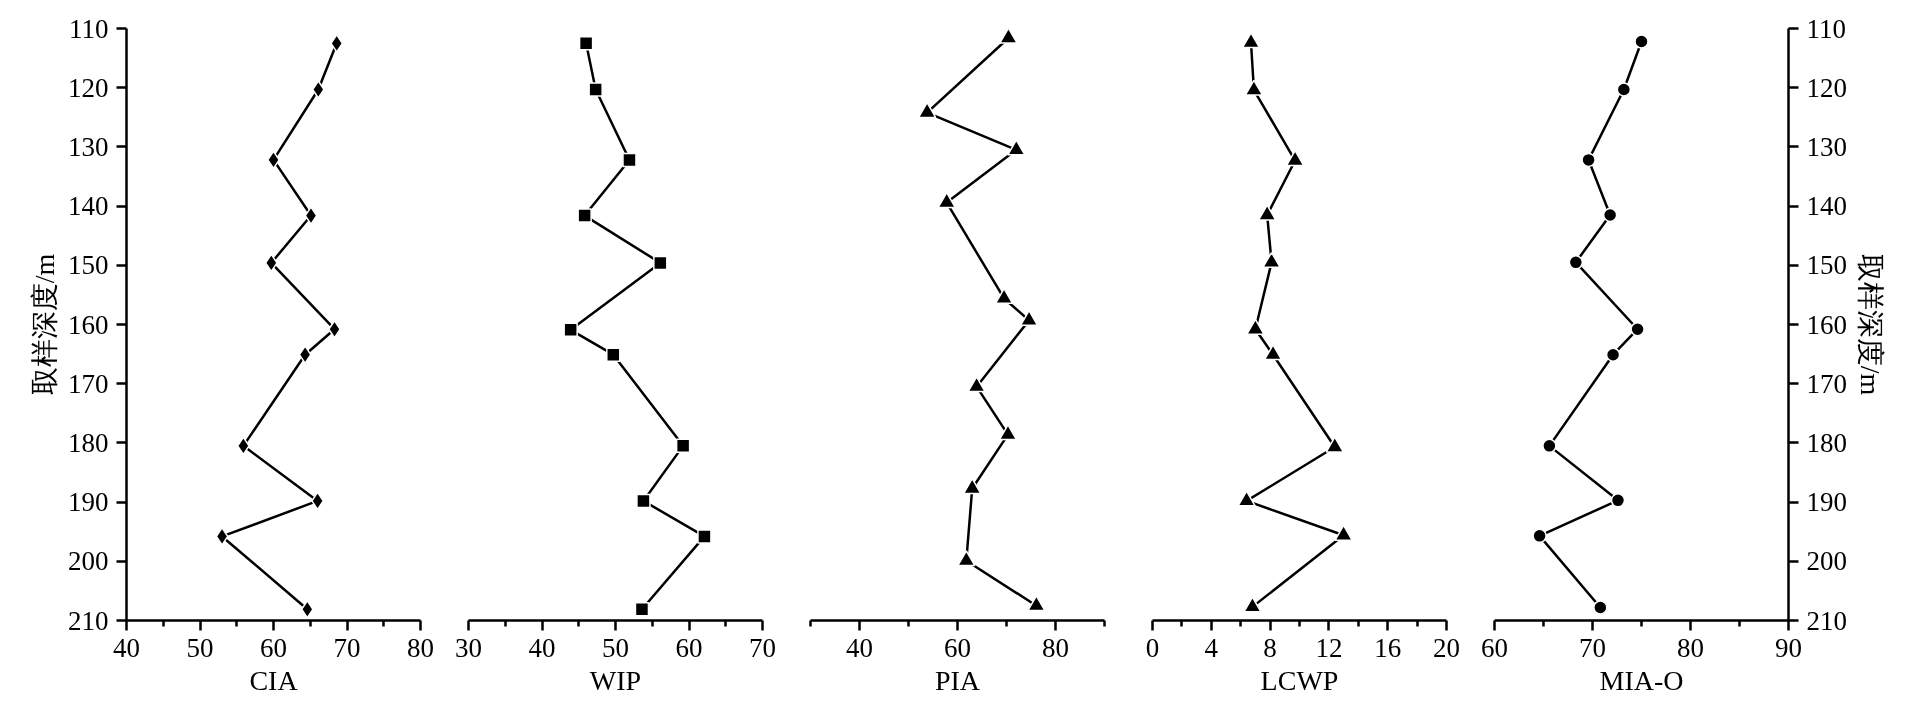  What do you see at coordinates (88, 265) in the screenshot?
I see `y-tick-label: 150` at bounding box center [88, 265].